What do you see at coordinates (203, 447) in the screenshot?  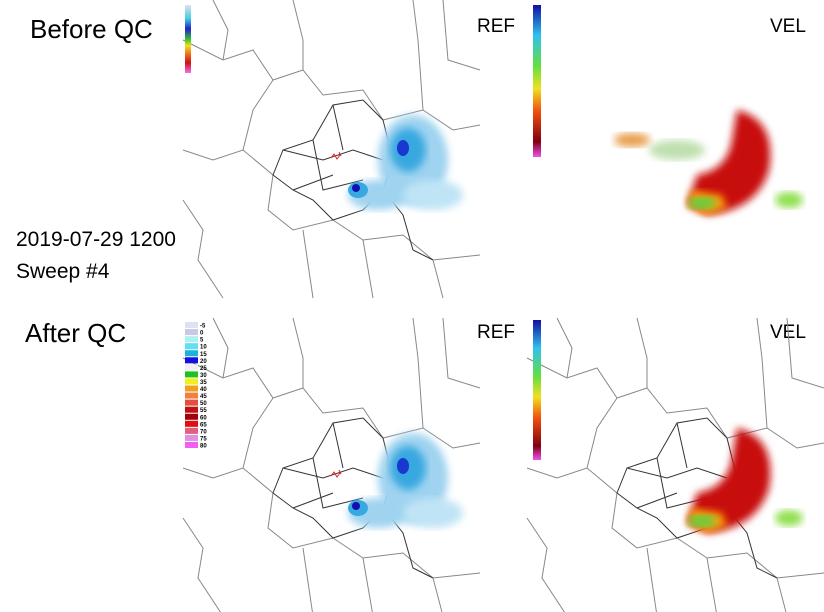 I see `legend-label: 80` at bounding box center [203, 447].